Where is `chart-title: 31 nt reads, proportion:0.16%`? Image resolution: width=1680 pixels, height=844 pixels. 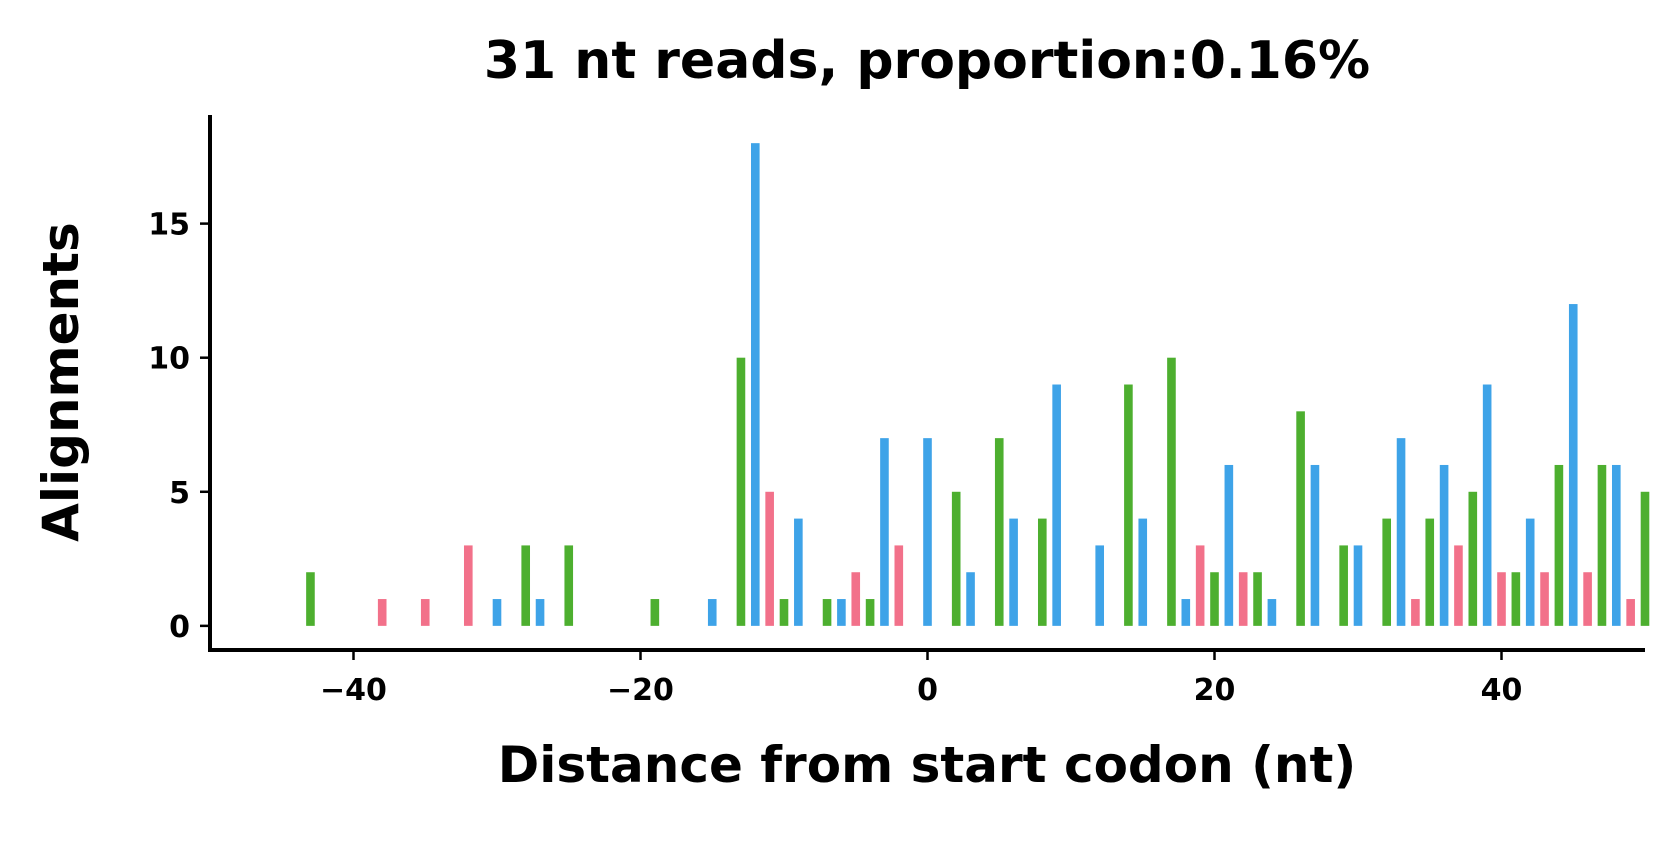
chart-title: 31 nt reads, proportion:0.16% is located at coordinates (927, 61).